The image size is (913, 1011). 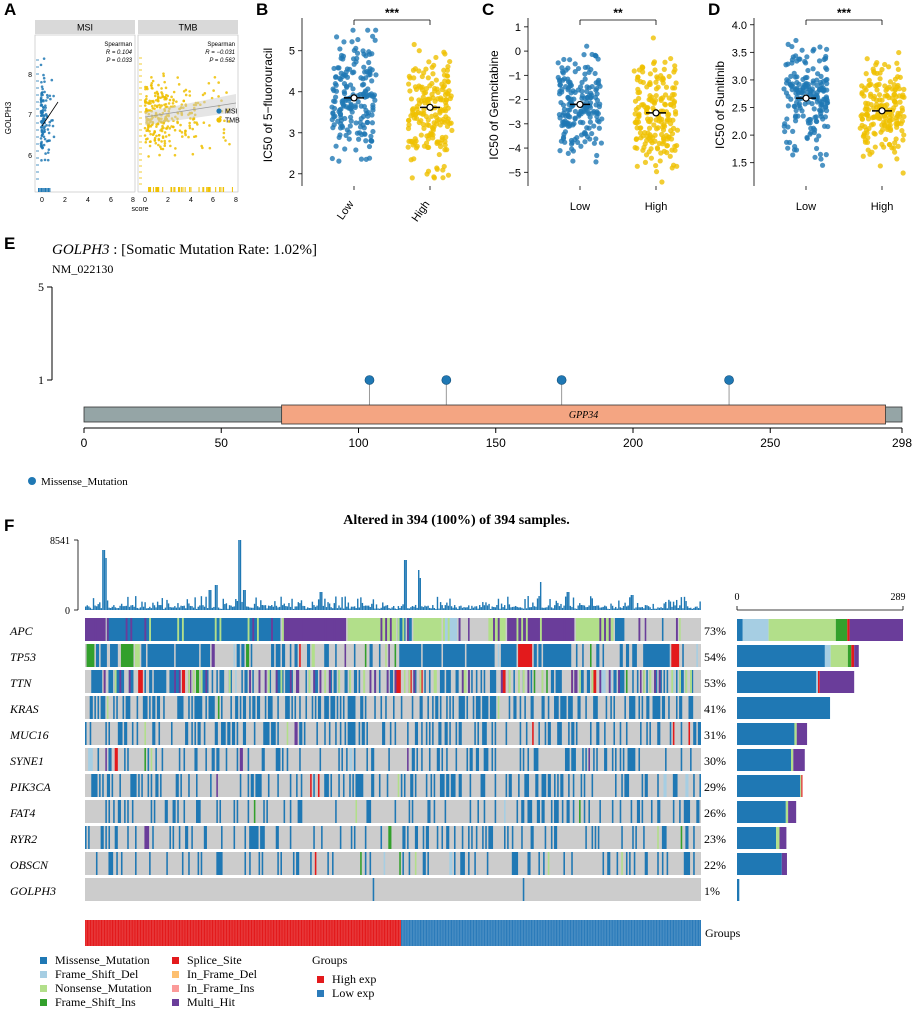 What do you see at coordinates (222, 974) in the screenshot?
I see `legend-if-del-label: In_Frame_Del` at bounding box center [222, 974].